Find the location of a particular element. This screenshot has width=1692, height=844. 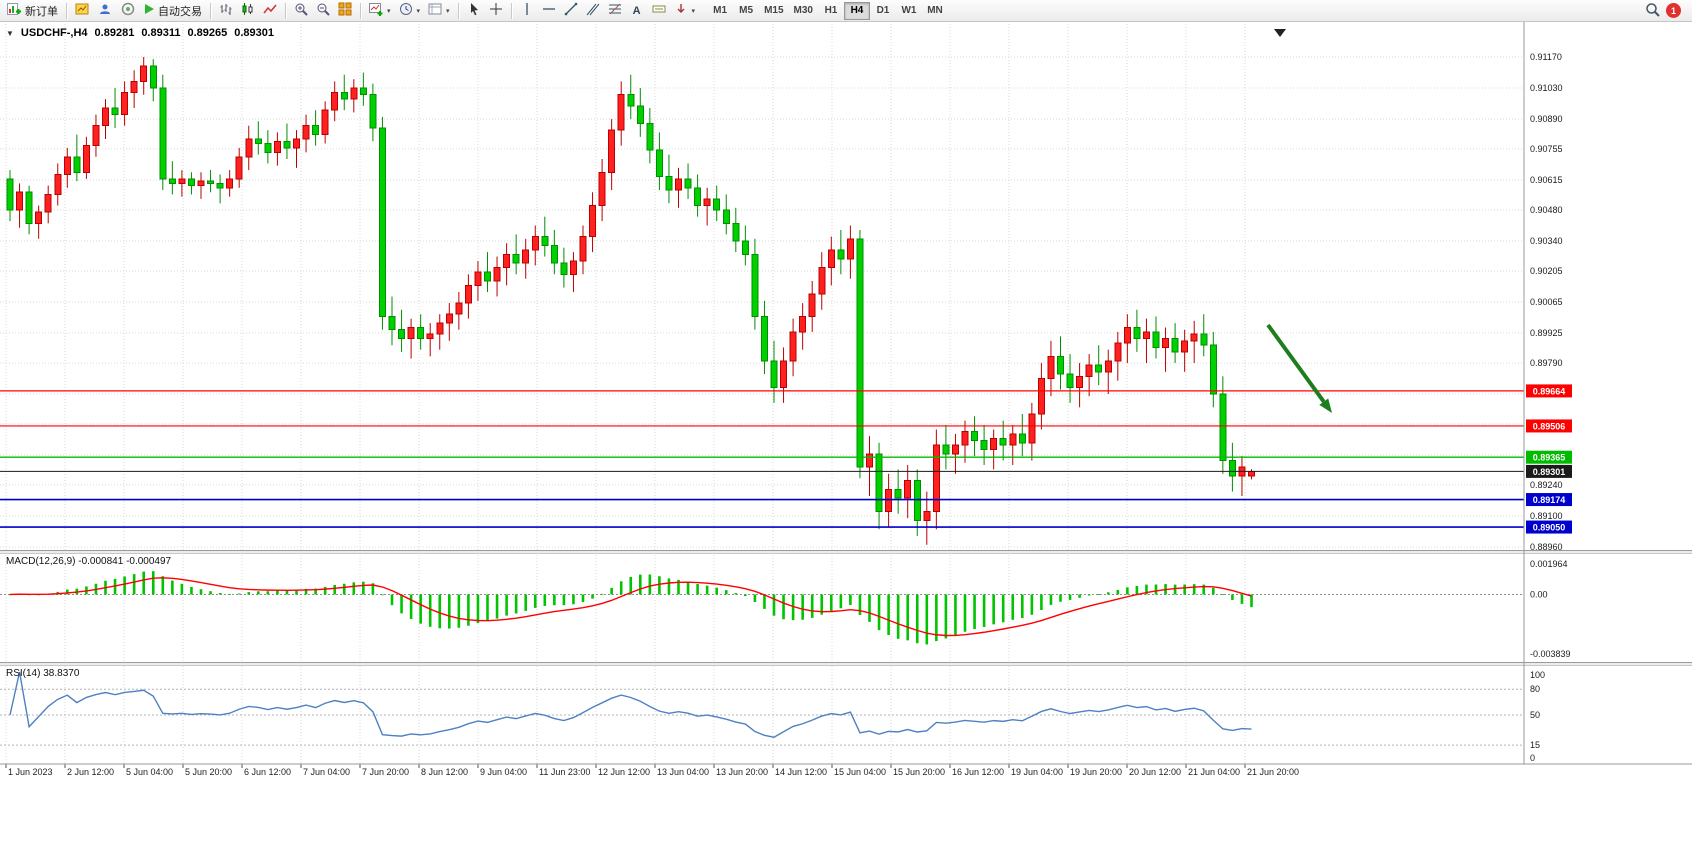

text-tool-button: A is located at coordinates (637, 11).